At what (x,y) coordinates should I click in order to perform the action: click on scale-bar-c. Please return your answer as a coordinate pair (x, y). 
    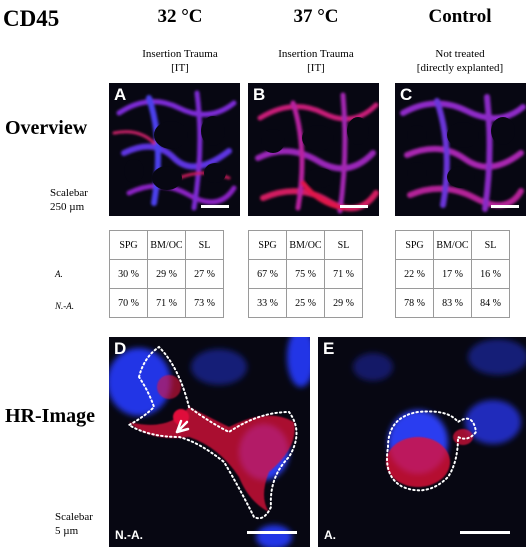
    Looking at the image, I should click on (505, 206).